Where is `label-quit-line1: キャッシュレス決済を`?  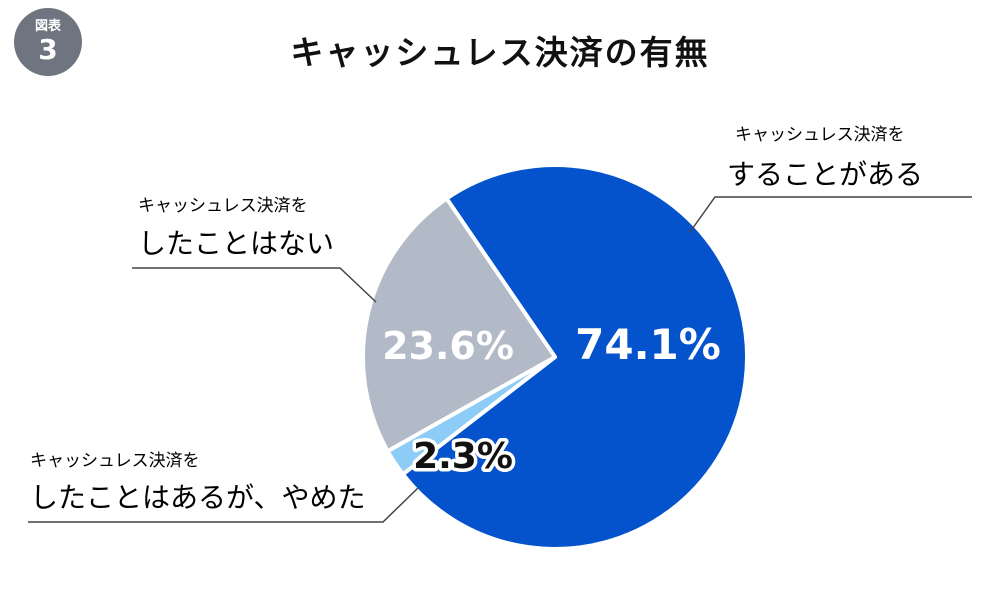 label-quit-line1: キャッシュレス決済を is located at coordinates (115, 461).